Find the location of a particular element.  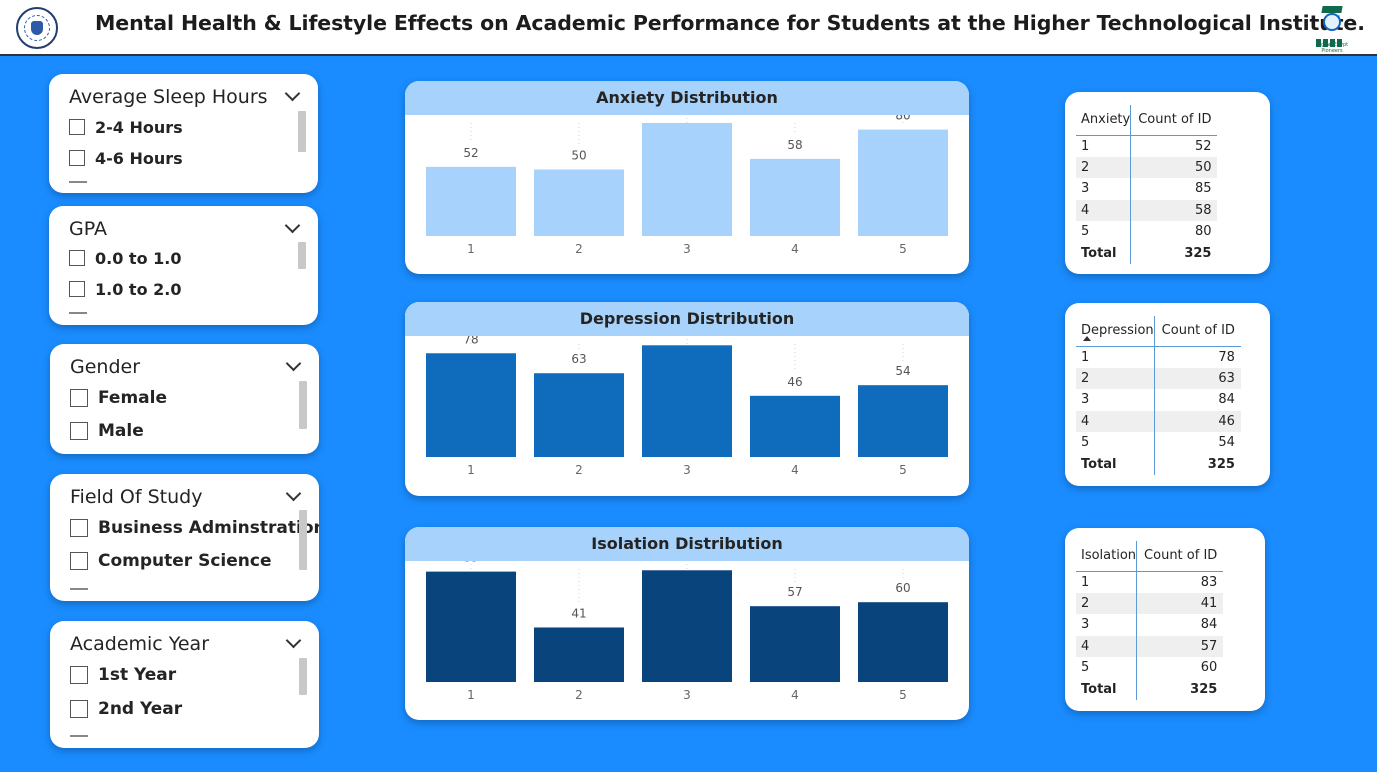

table-row: 4 57 is located at coordinates (1150, 646).